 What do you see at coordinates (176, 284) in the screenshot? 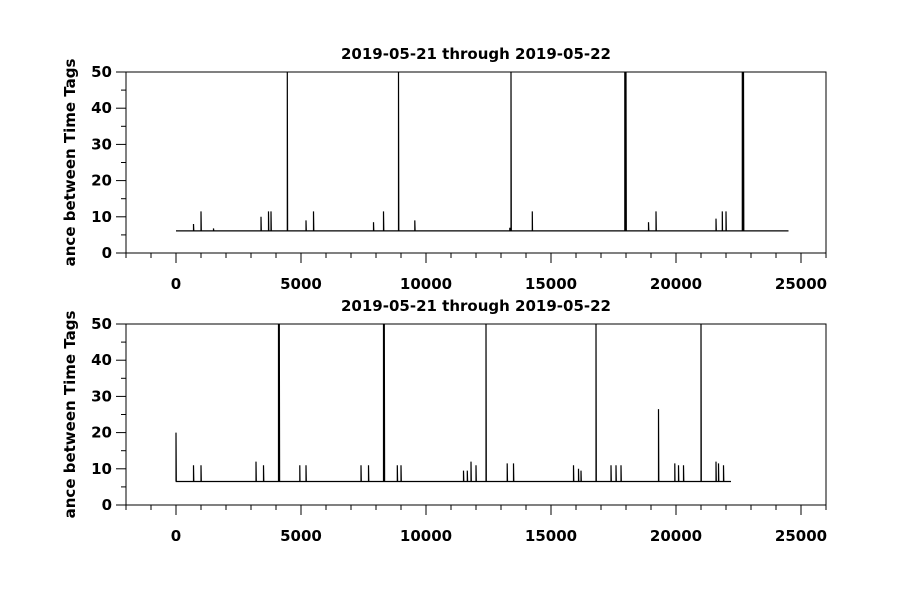
I see `panel-1-xtick-label: 0` at bounding box center [176, 284].